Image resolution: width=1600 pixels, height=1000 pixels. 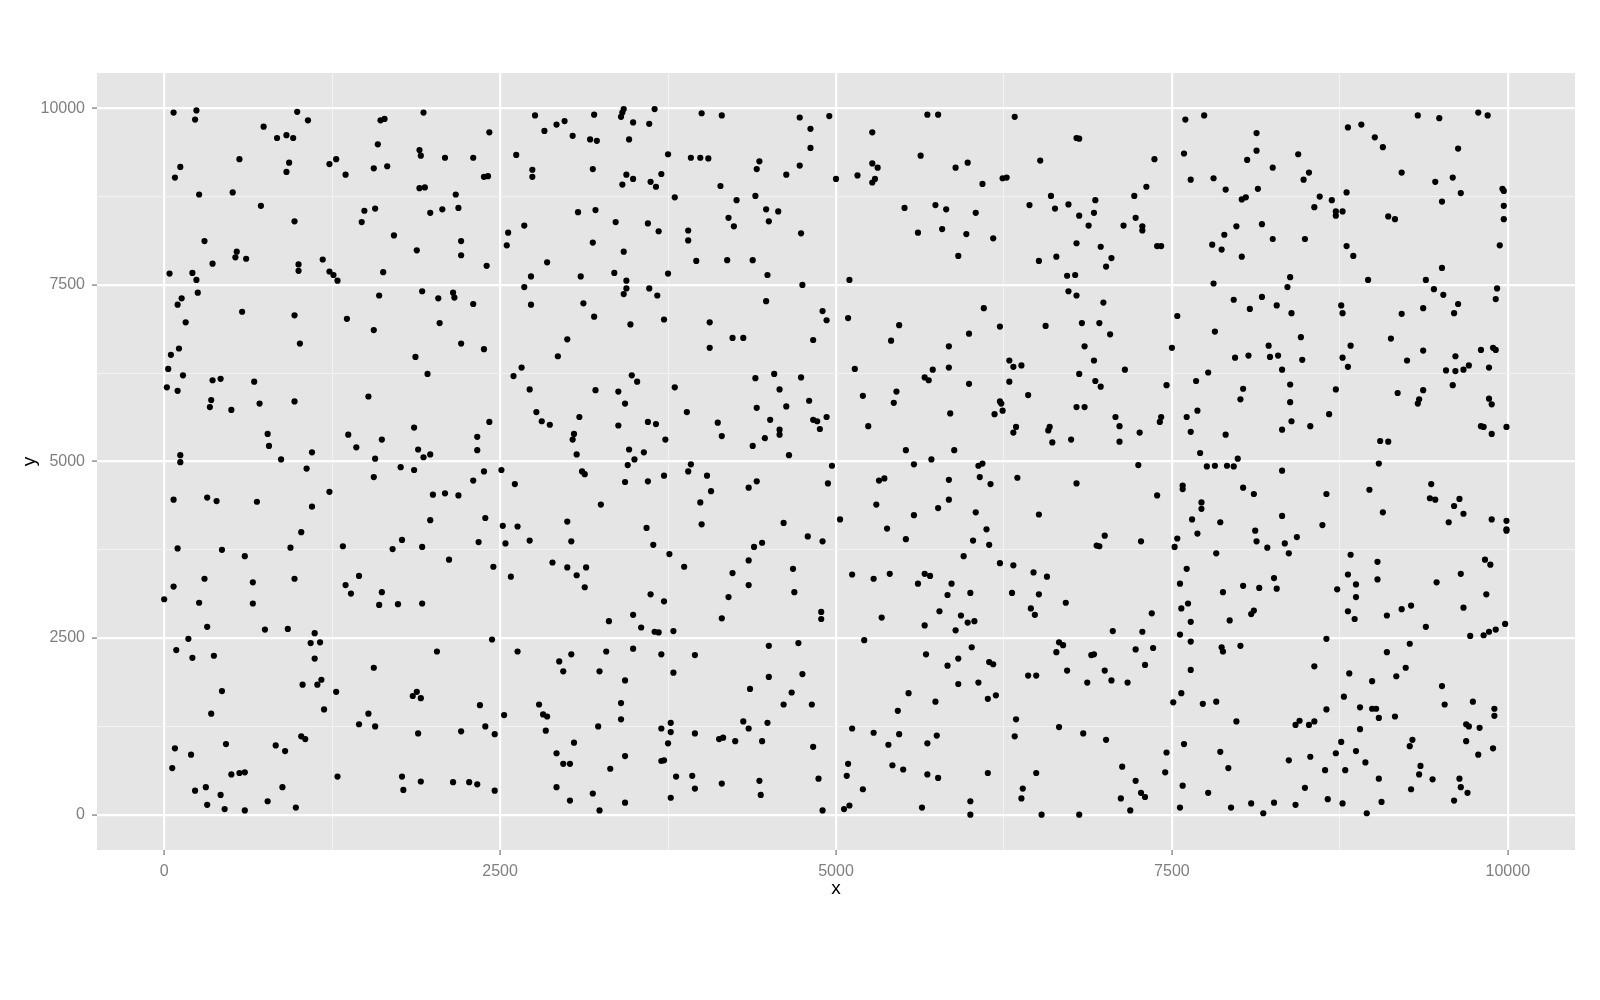 What do you see at coordinates (28, 461) in the screenshot?
I see `y-axis-title: y` at bounding box center [28, 461].